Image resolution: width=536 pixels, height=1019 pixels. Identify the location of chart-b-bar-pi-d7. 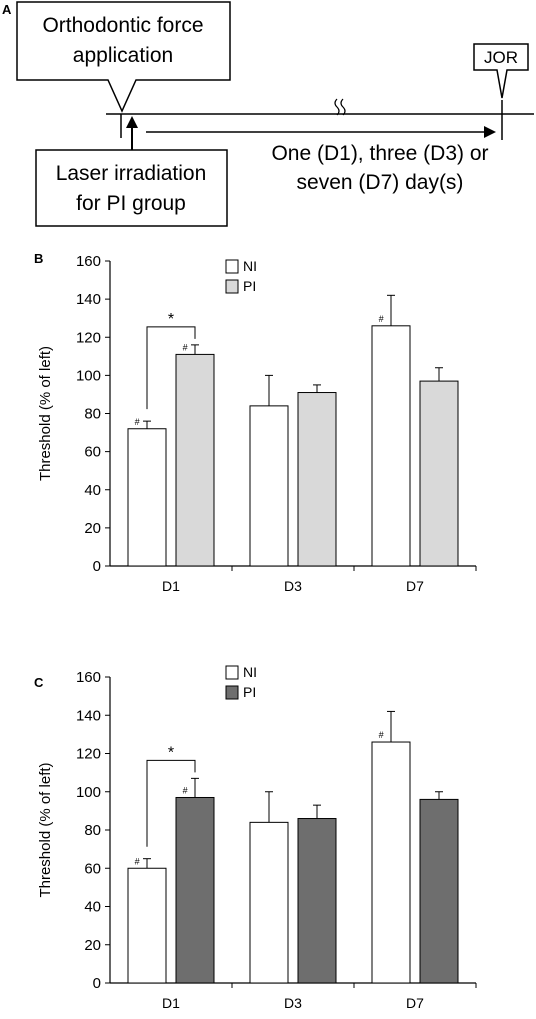
(439, 473).